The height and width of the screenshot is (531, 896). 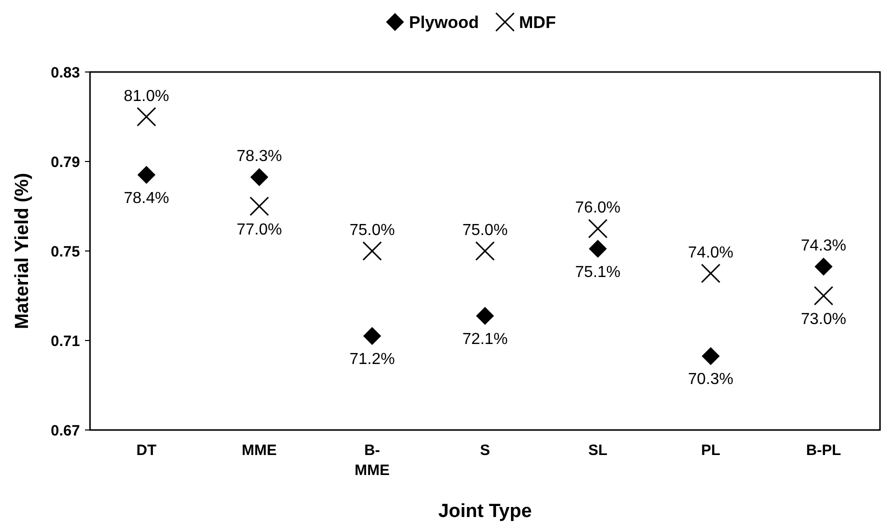 What do you see at coordinates (444, 22) in the screenshot?
I see `legend-label: Plywood` at bounding box center [444, 22].